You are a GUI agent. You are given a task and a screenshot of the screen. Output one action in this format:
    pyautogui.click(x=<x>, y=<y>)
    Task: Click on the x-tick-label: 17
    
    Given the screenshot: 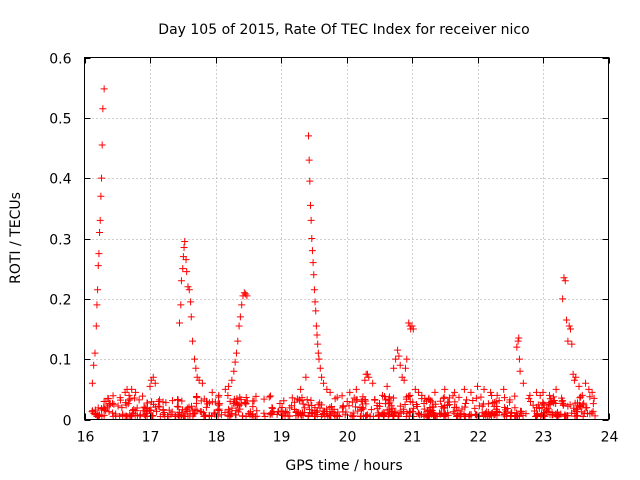 What is the action you would take?
    pyautogui.click(x=151, y=438)
    